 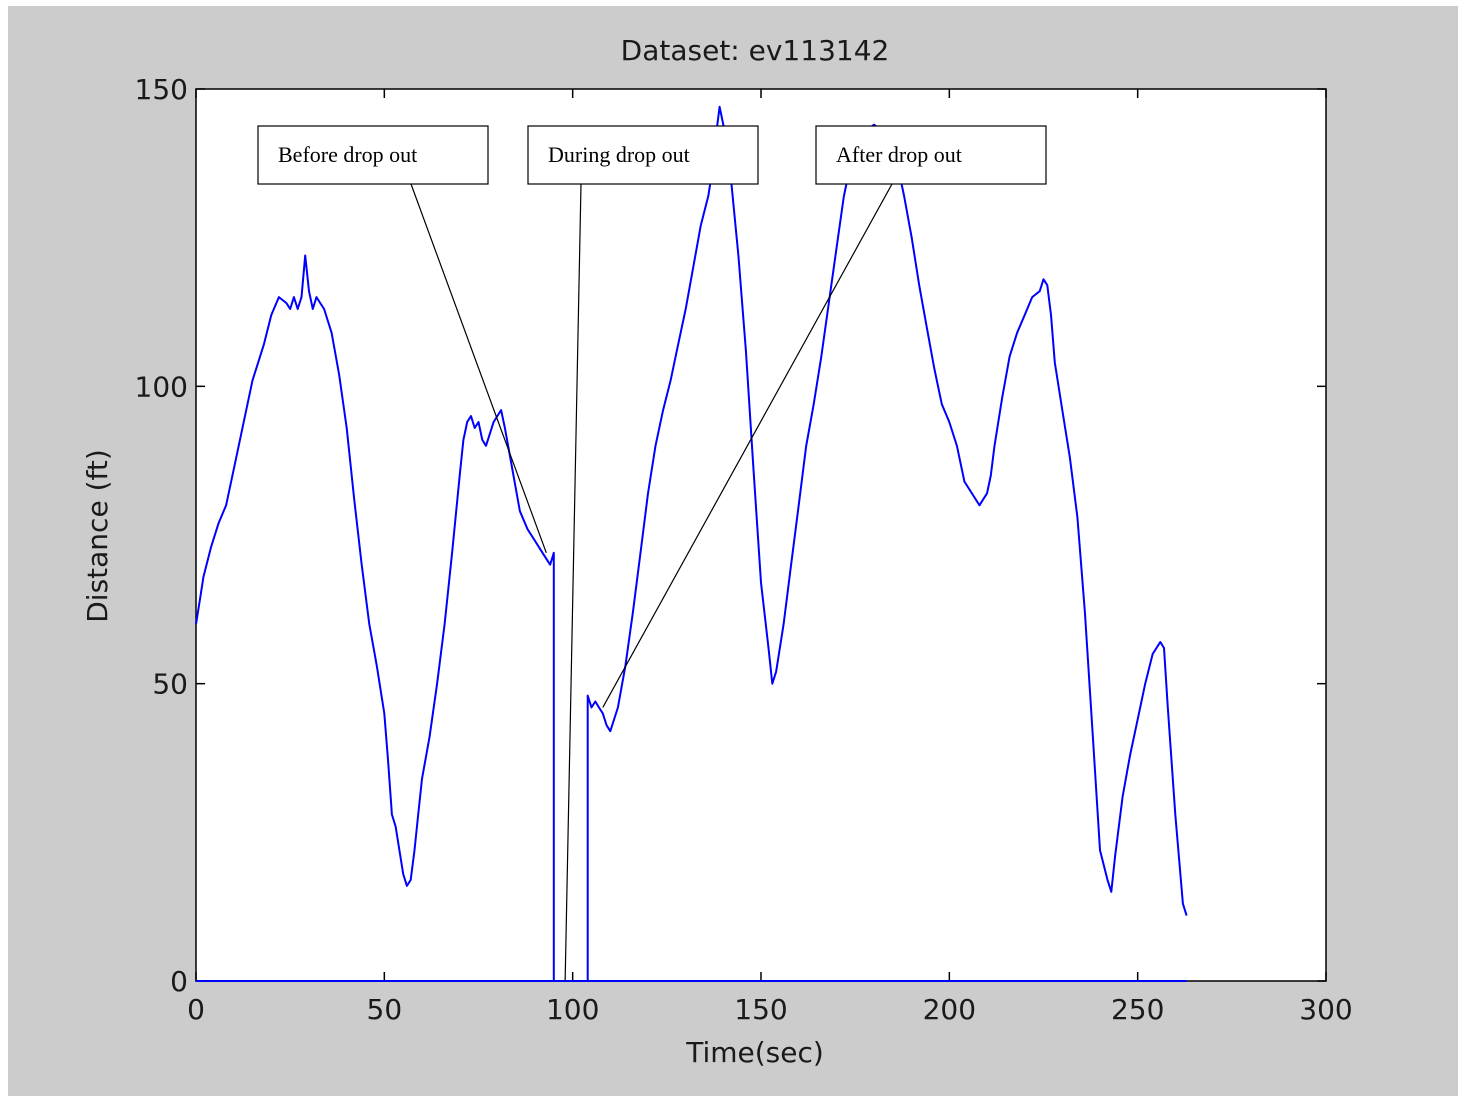 What do you see at coordinates (754, 1052) in the screenshot?
I see `x-axis-label: Time(sec)` at bounding box center [754, 1052].